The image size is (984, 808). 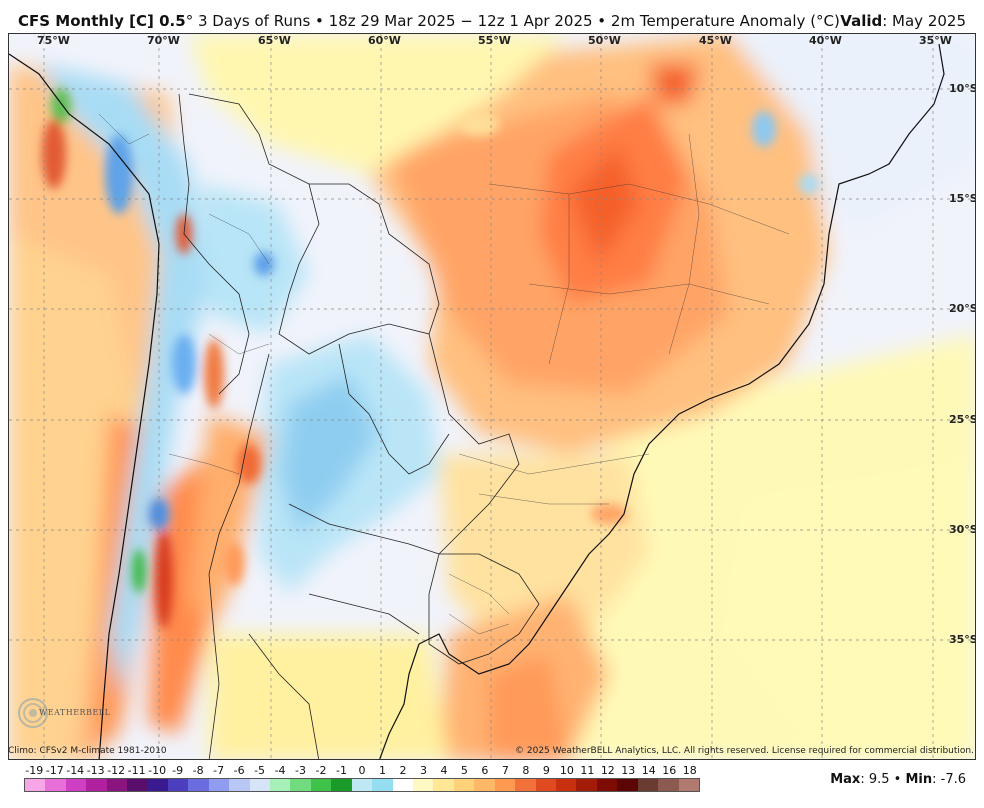 I want to click on colorbar-tick-label: -9, so click(x=178, y=770).